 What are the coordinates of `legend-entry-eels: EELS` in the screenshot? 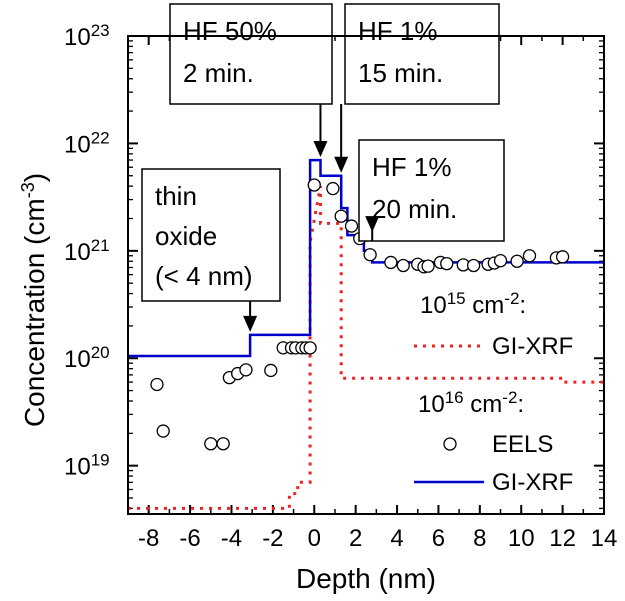 It's located at (522, 444).